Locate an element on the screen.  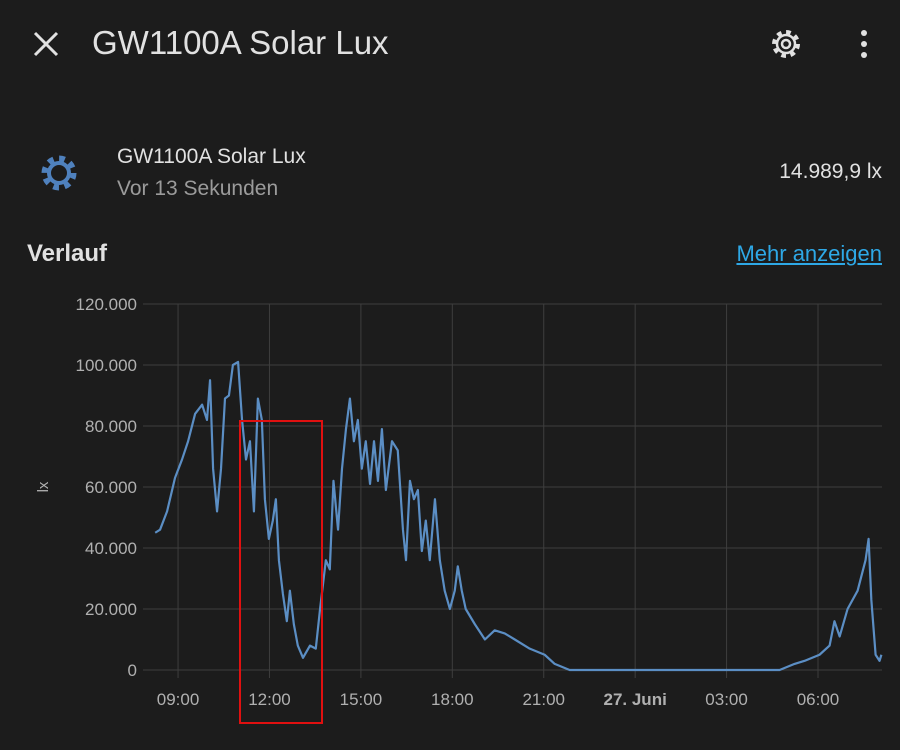
entity-state: 14.989,9 lx is located at coordinates (830, 171).